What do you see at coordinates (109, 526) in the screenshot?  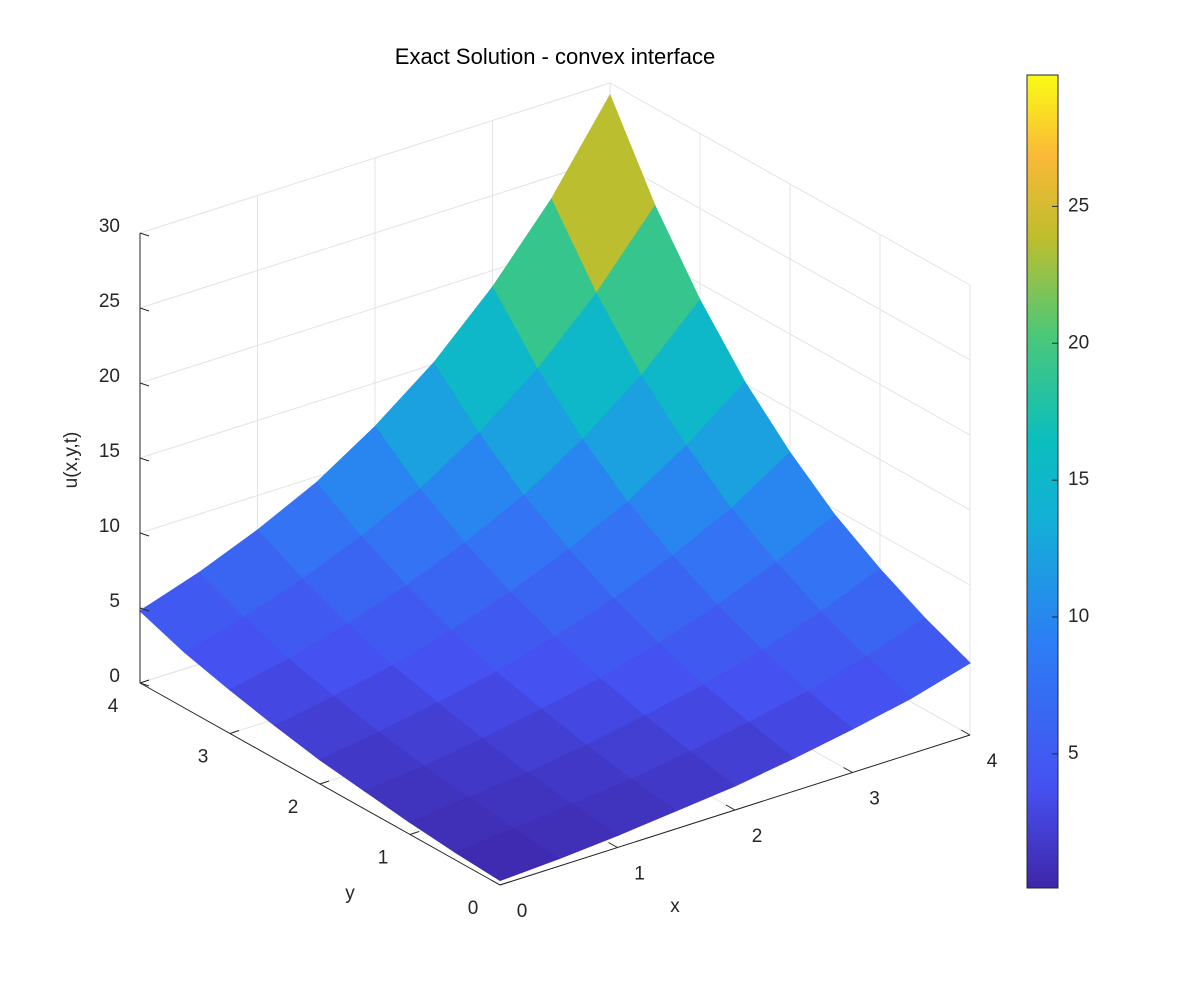 I see `z-tick-label: 10` at bounding box center [109, 526].